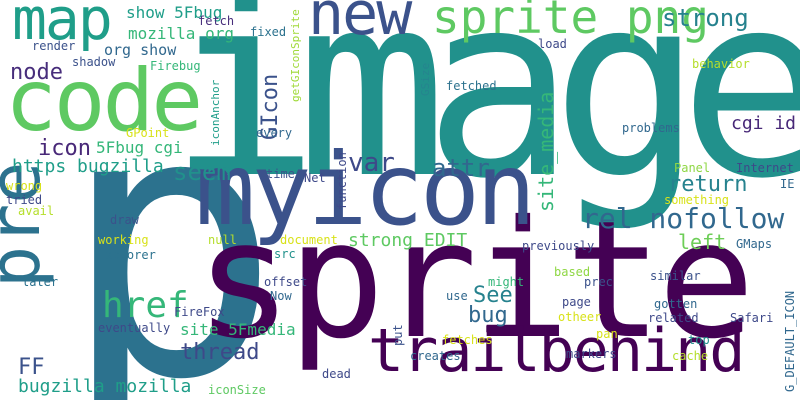 This screenshot has height=400, width=800. What do you see at coordinates (237, 390) in the screenshot?
I see `word-iconsize: iconSize` at bounding box center [237, 390].